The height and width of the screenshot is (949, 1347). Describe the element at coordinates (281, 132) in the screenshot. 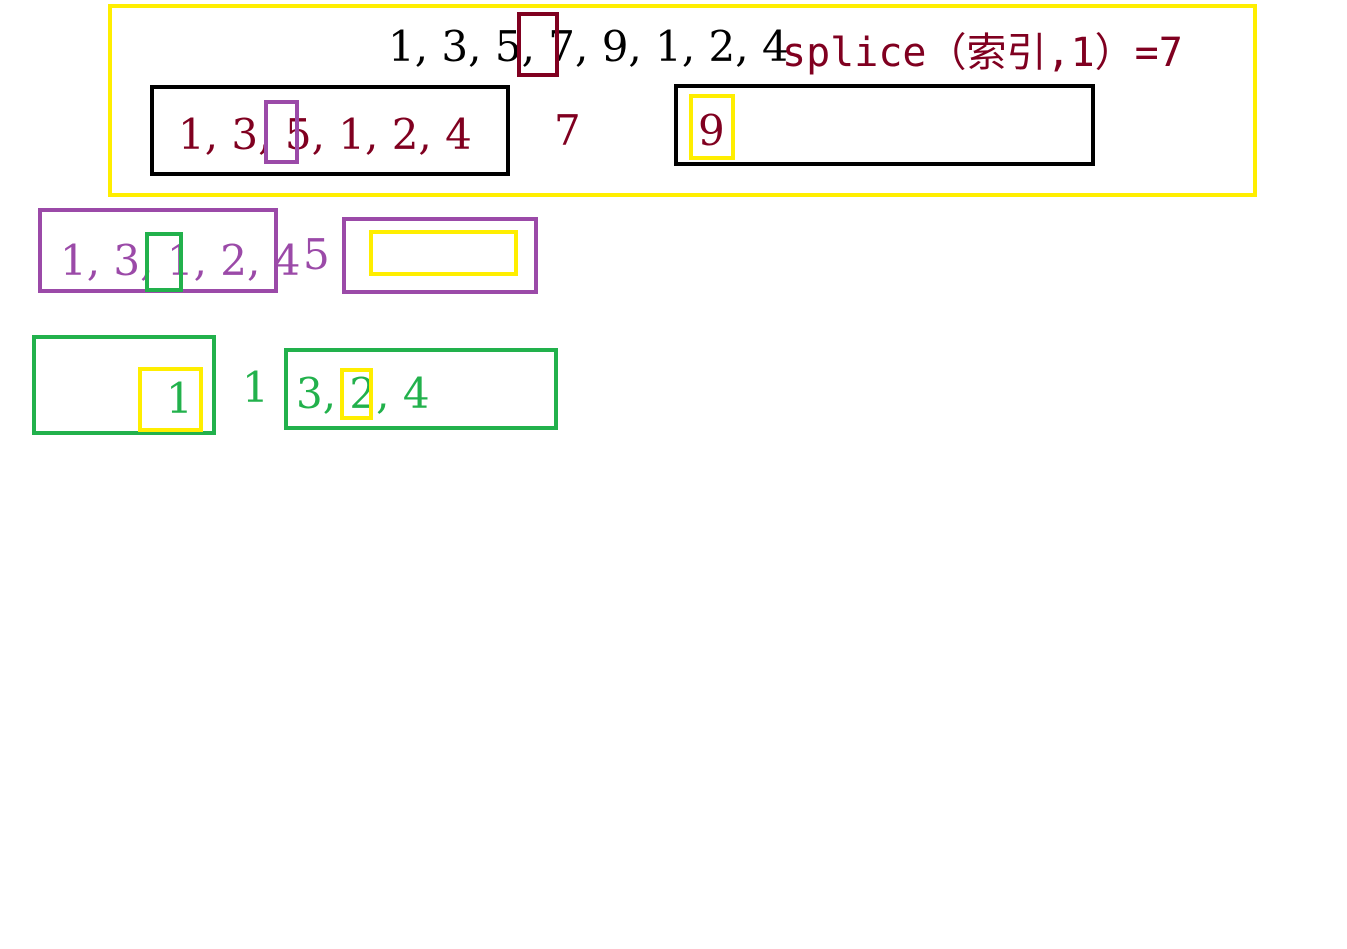

I see `pivot-5-highlight` at that location.